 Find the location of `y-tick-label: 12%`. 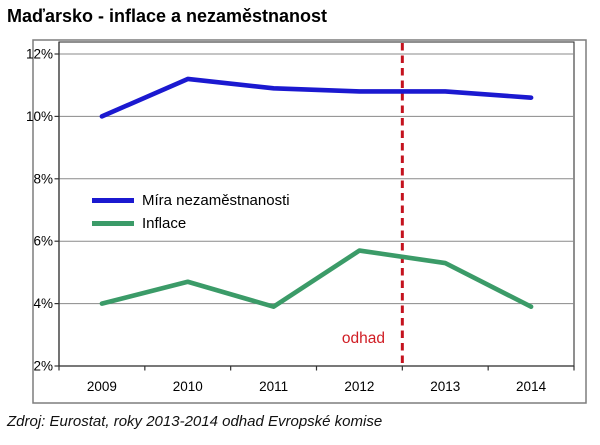

y-tick-label: 12% is located at coordinates (39, 54).